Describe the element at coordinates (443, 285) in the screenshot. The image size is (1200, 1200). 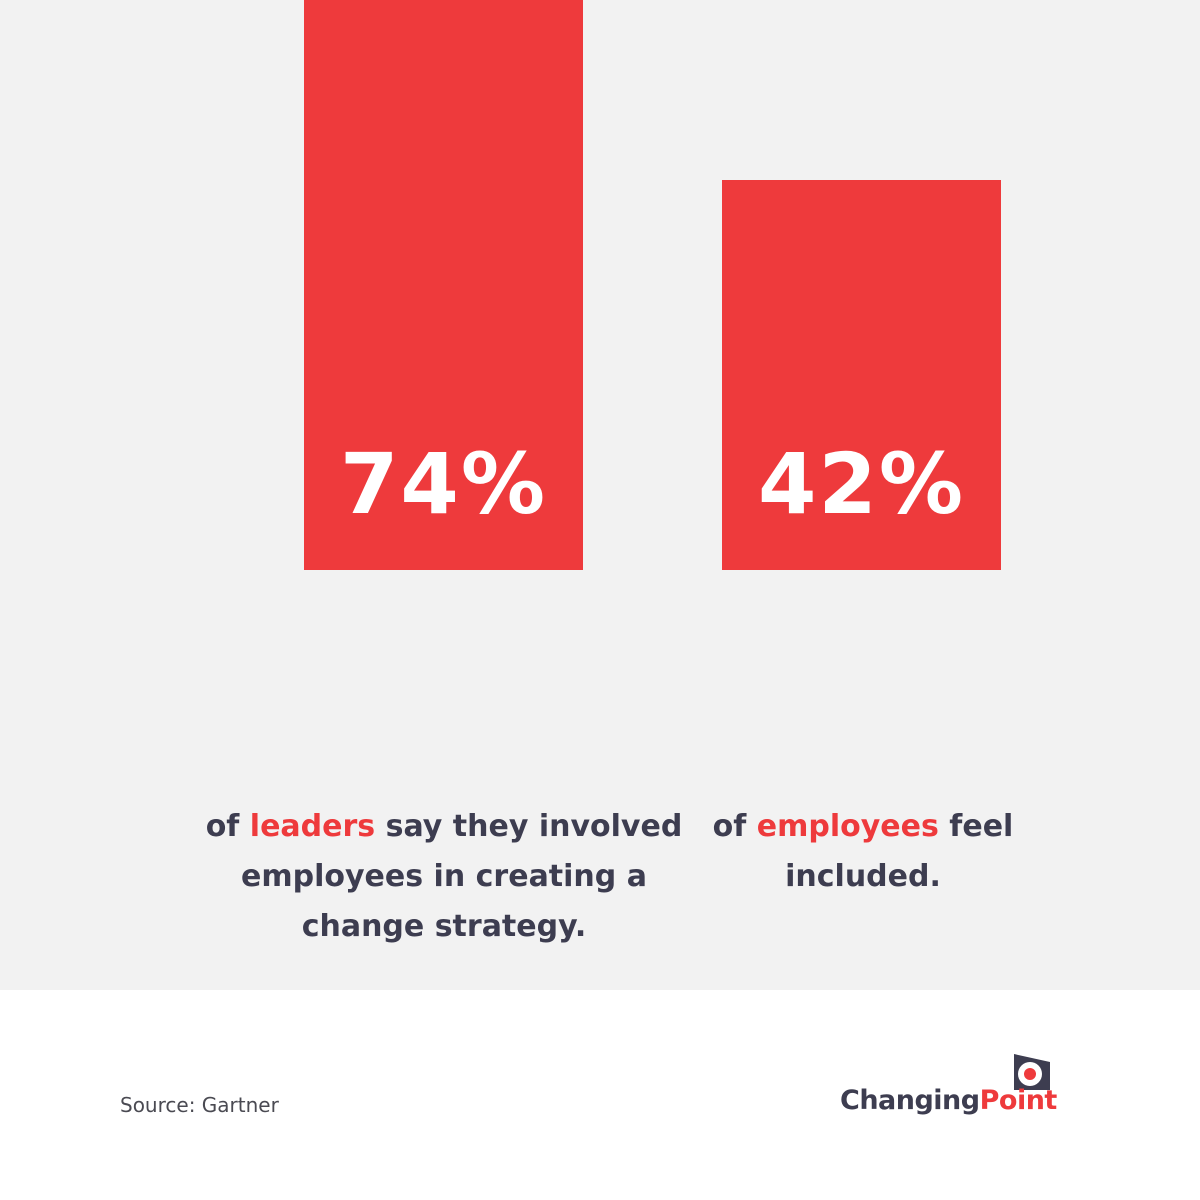
I see `bar-leaders: 74%` at that location.